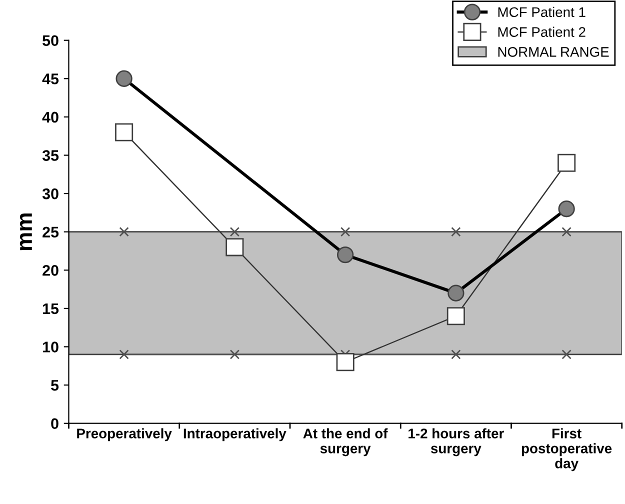 The height and width of the screenshot is (504, 625). I want to click on y-tick-label: 10, so click(50, 347).